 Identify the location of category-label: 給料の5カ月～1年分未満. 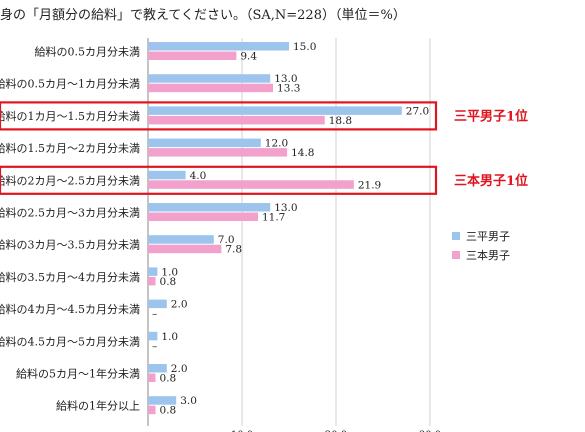
(78, 374).